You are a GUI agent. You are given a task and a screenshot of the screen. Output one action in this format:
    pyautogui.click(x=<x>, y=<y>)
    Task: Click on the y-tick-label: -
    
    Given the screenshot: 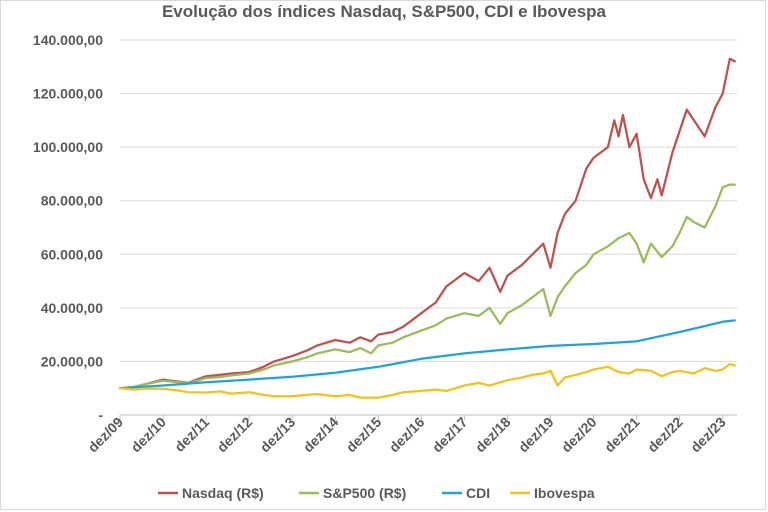 What is the action you would take?
    pyautogui.click(x=100, y=415)
    